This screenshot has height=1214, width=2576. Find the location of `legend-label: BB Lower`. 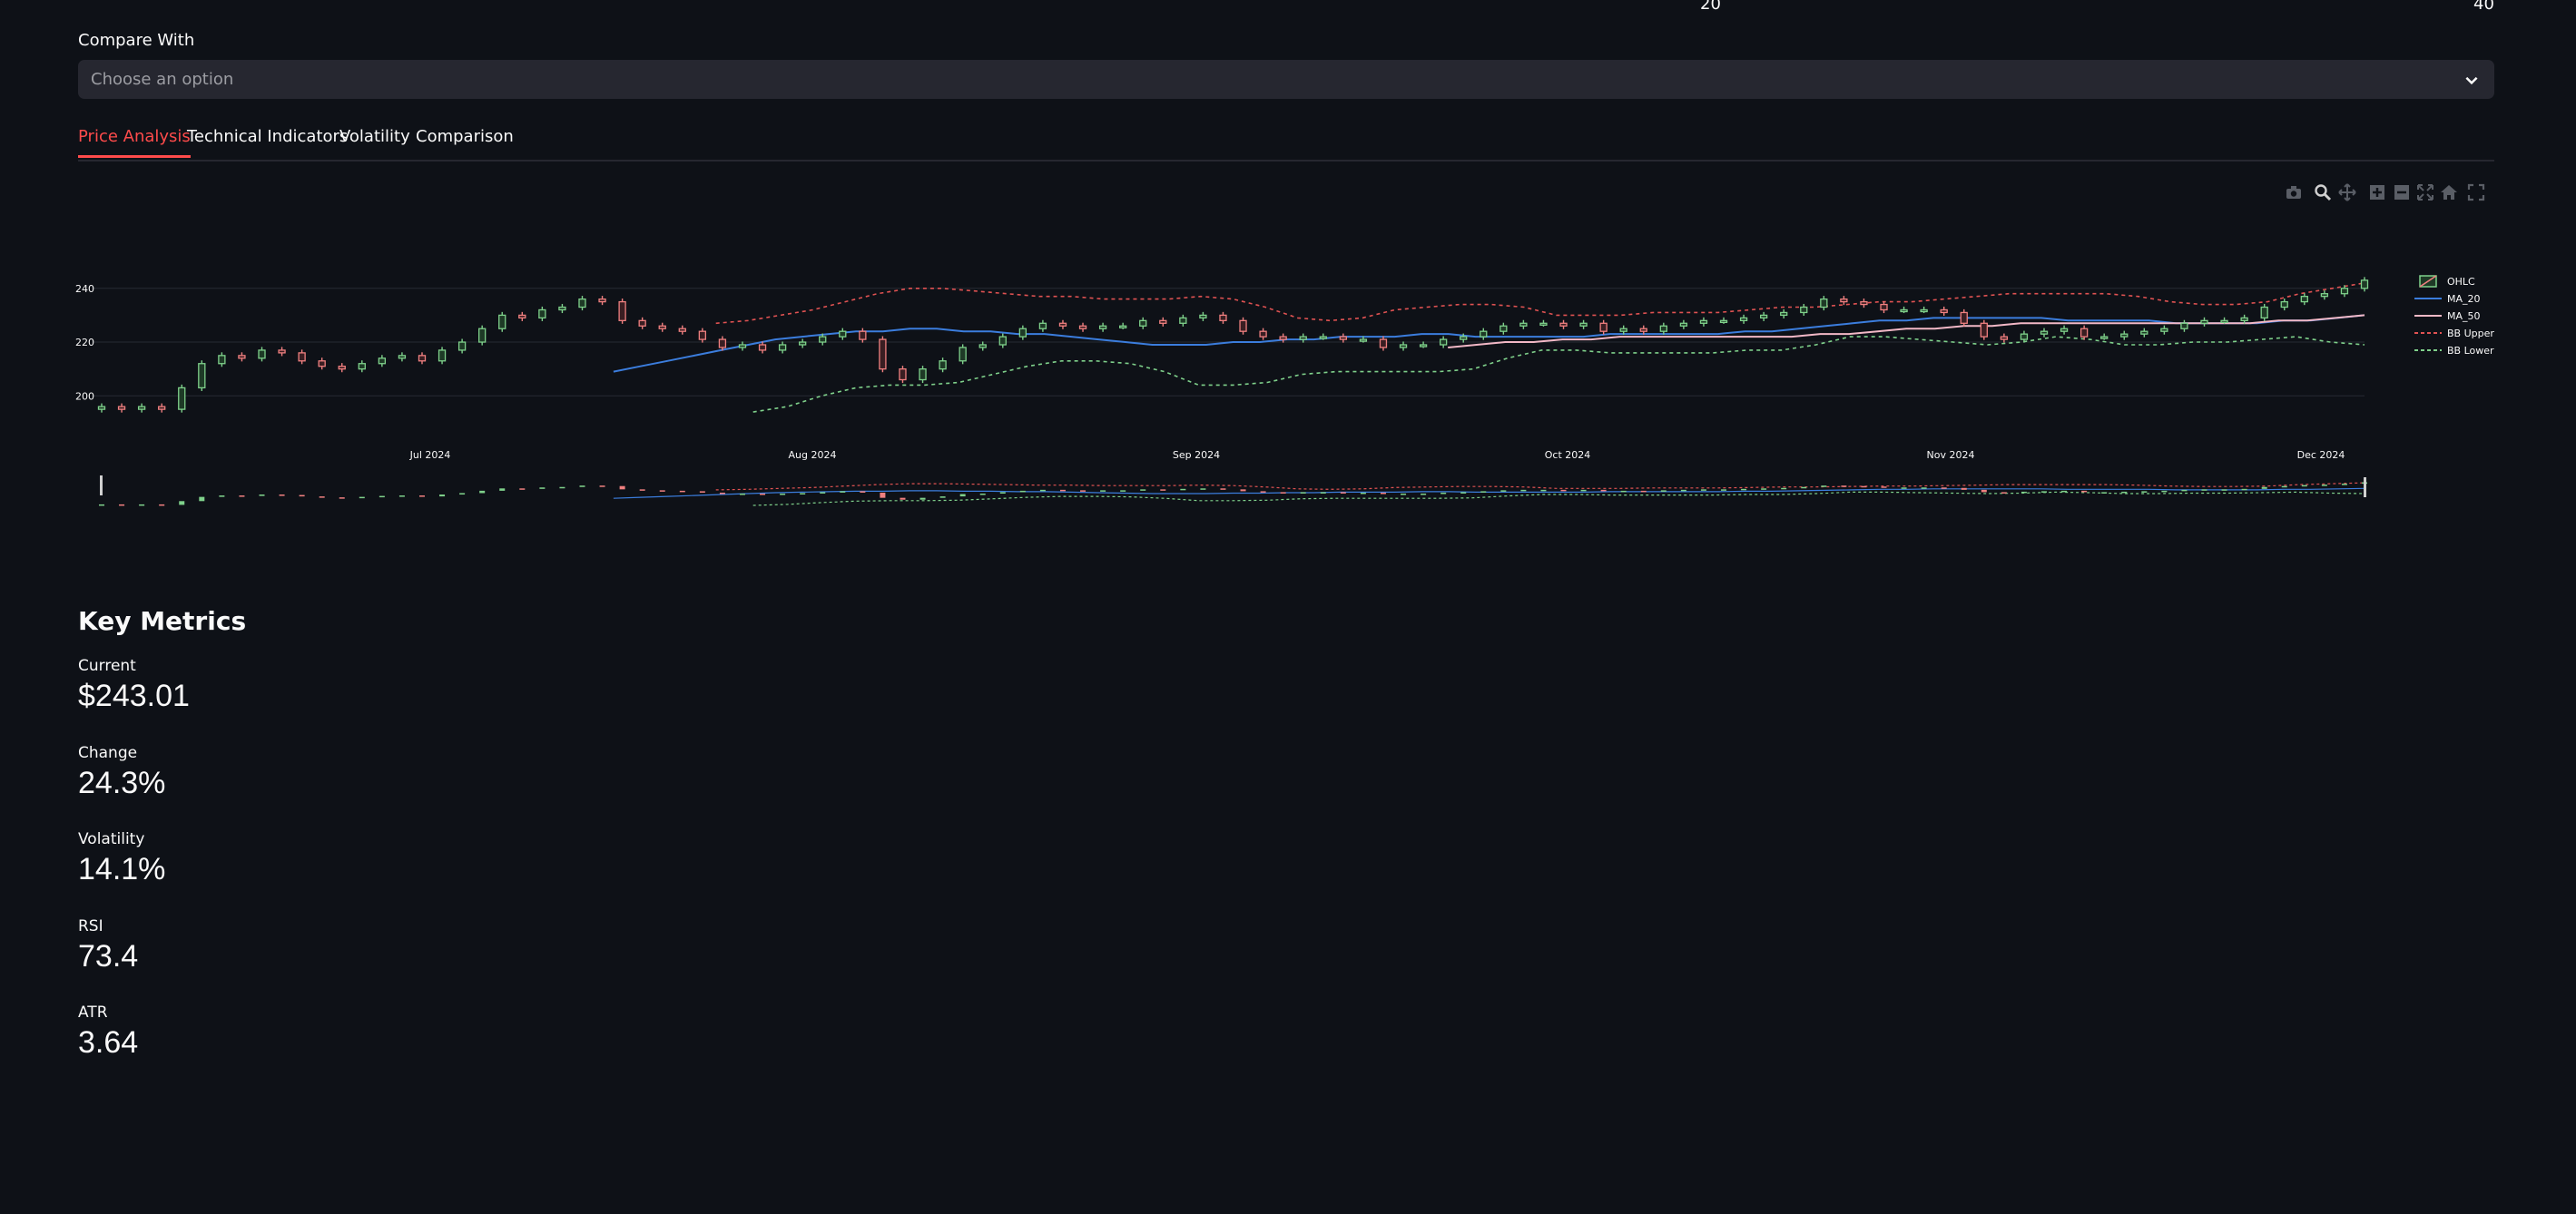

legend-label: BB Lower is located at coordinates (2470, 351).